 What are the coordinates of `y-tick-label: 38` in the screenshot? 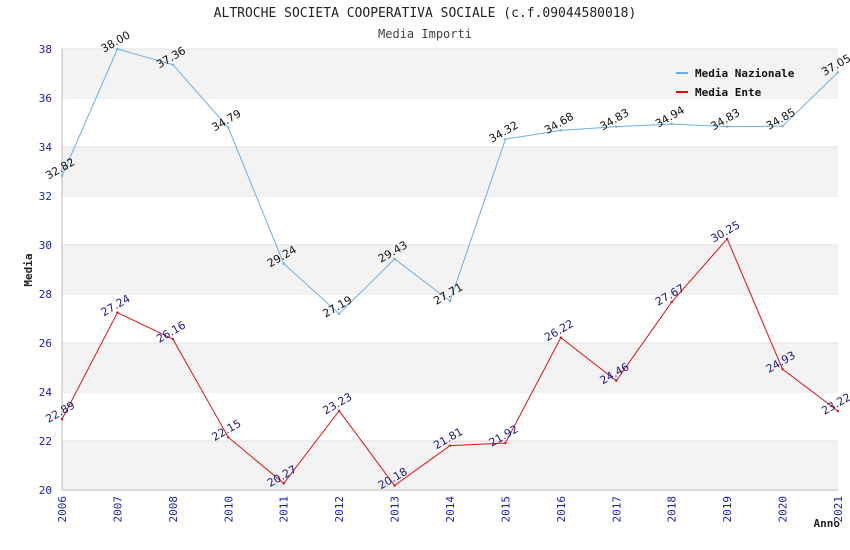 It's located at (45, 49).